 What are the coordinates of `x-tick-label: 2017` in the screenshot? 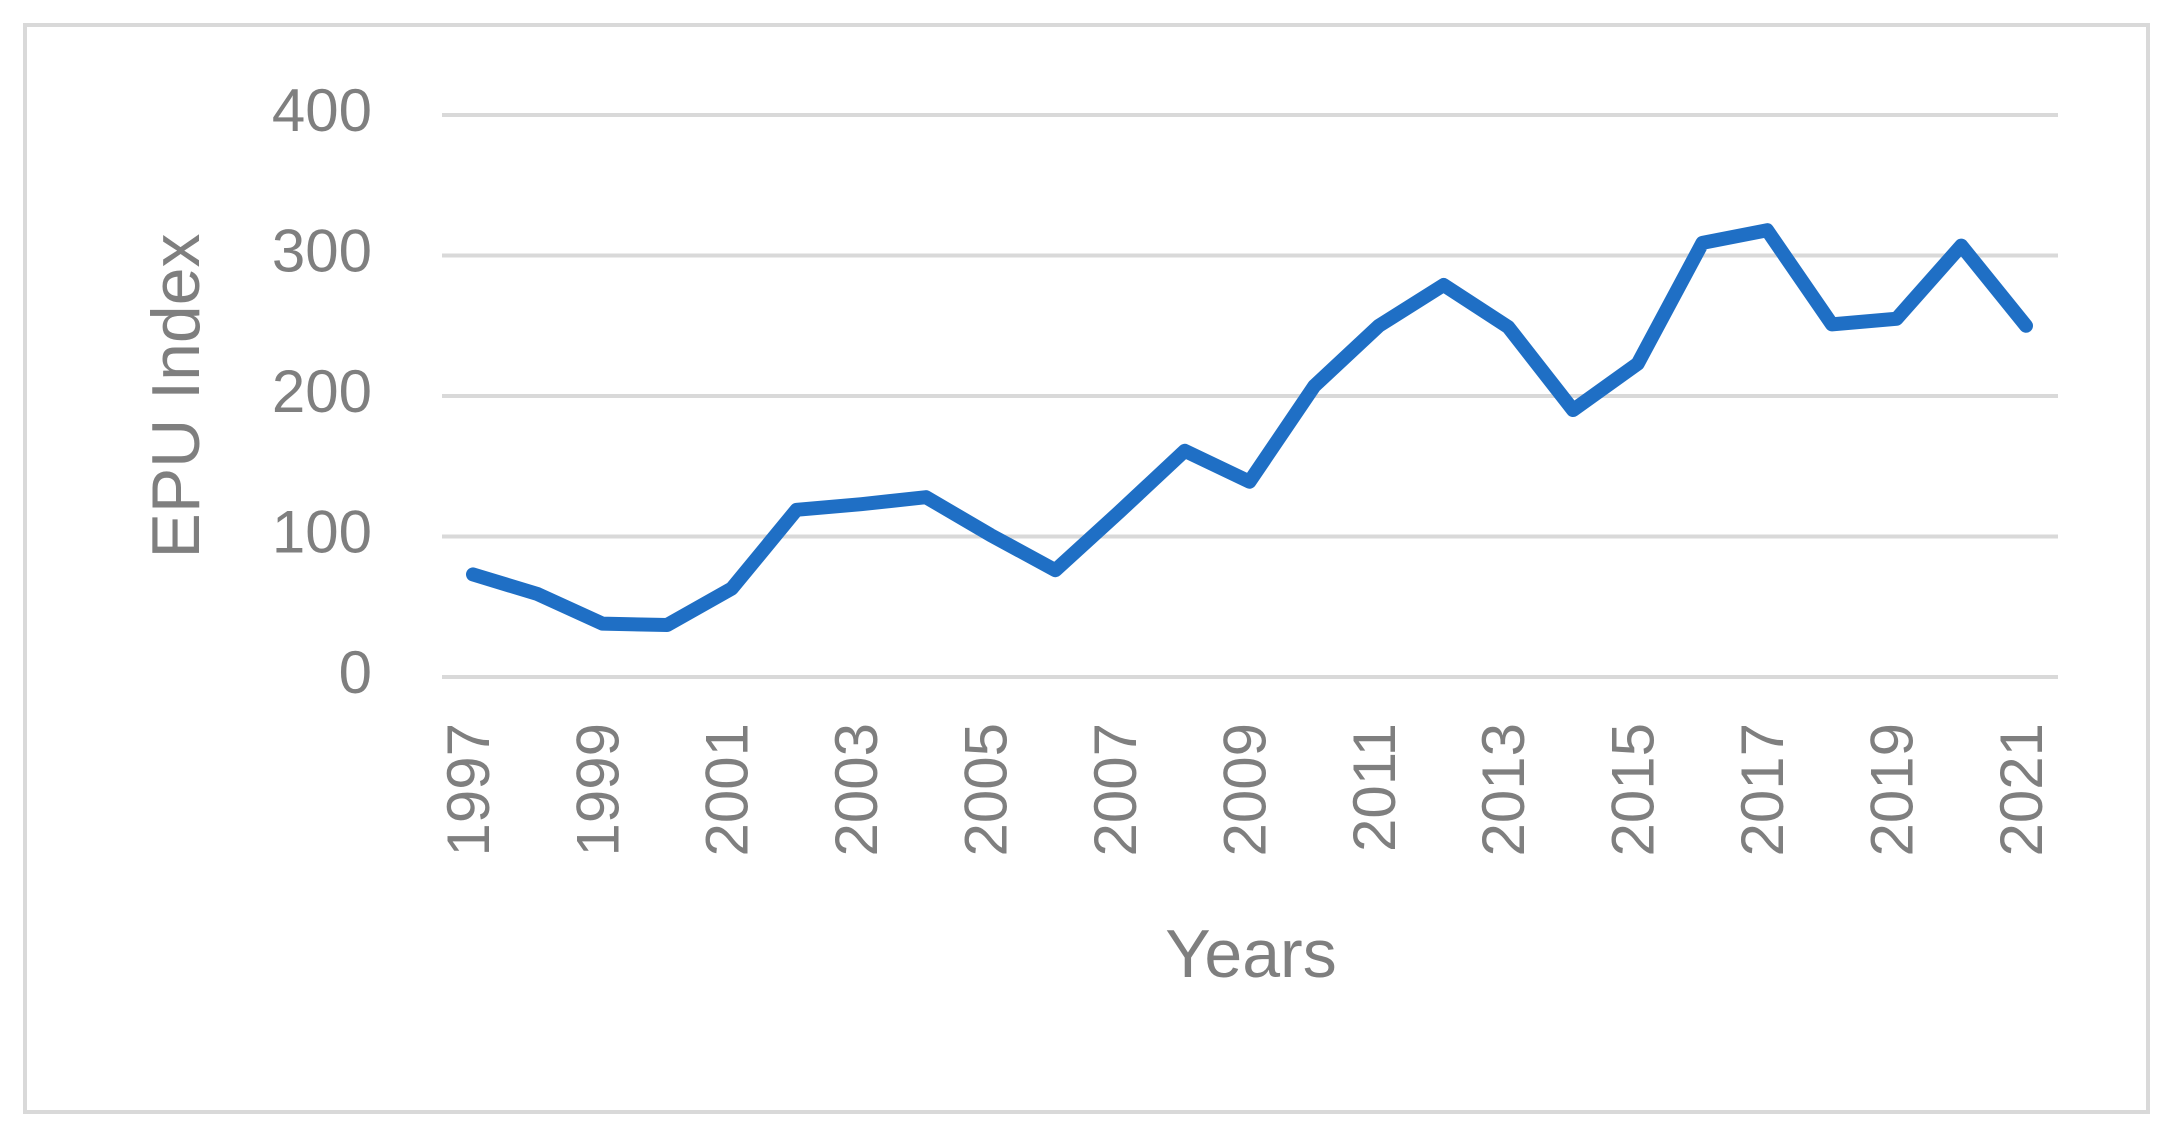 It's located at (1762, 789).